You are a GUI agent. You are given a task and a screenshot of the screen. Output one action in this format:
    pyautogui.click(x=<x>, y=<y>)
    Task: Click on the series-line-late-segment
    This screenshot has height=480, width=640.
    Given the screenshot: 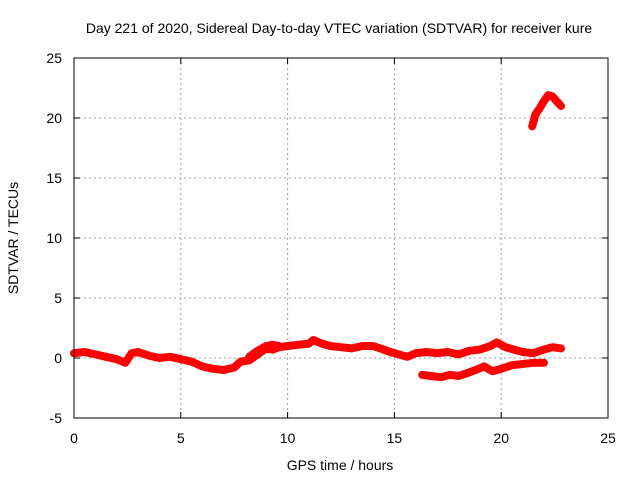 What is the action you would take?
    pyautogui.click(x=546, y=111)
    